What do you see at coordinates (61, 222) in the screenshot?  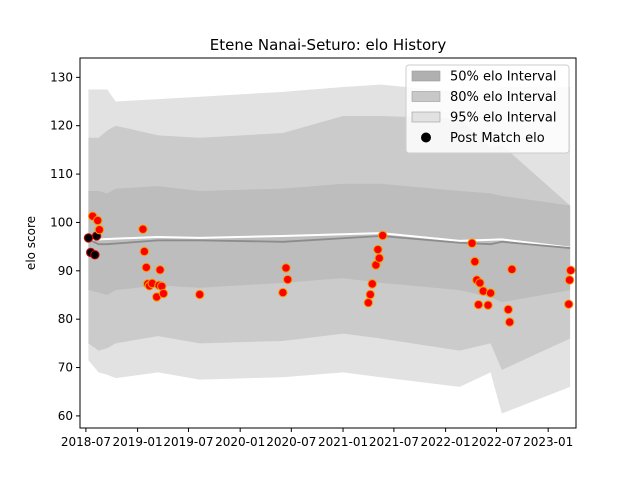 I see `y-tick-label: 100` at bounding box center [61, 222].